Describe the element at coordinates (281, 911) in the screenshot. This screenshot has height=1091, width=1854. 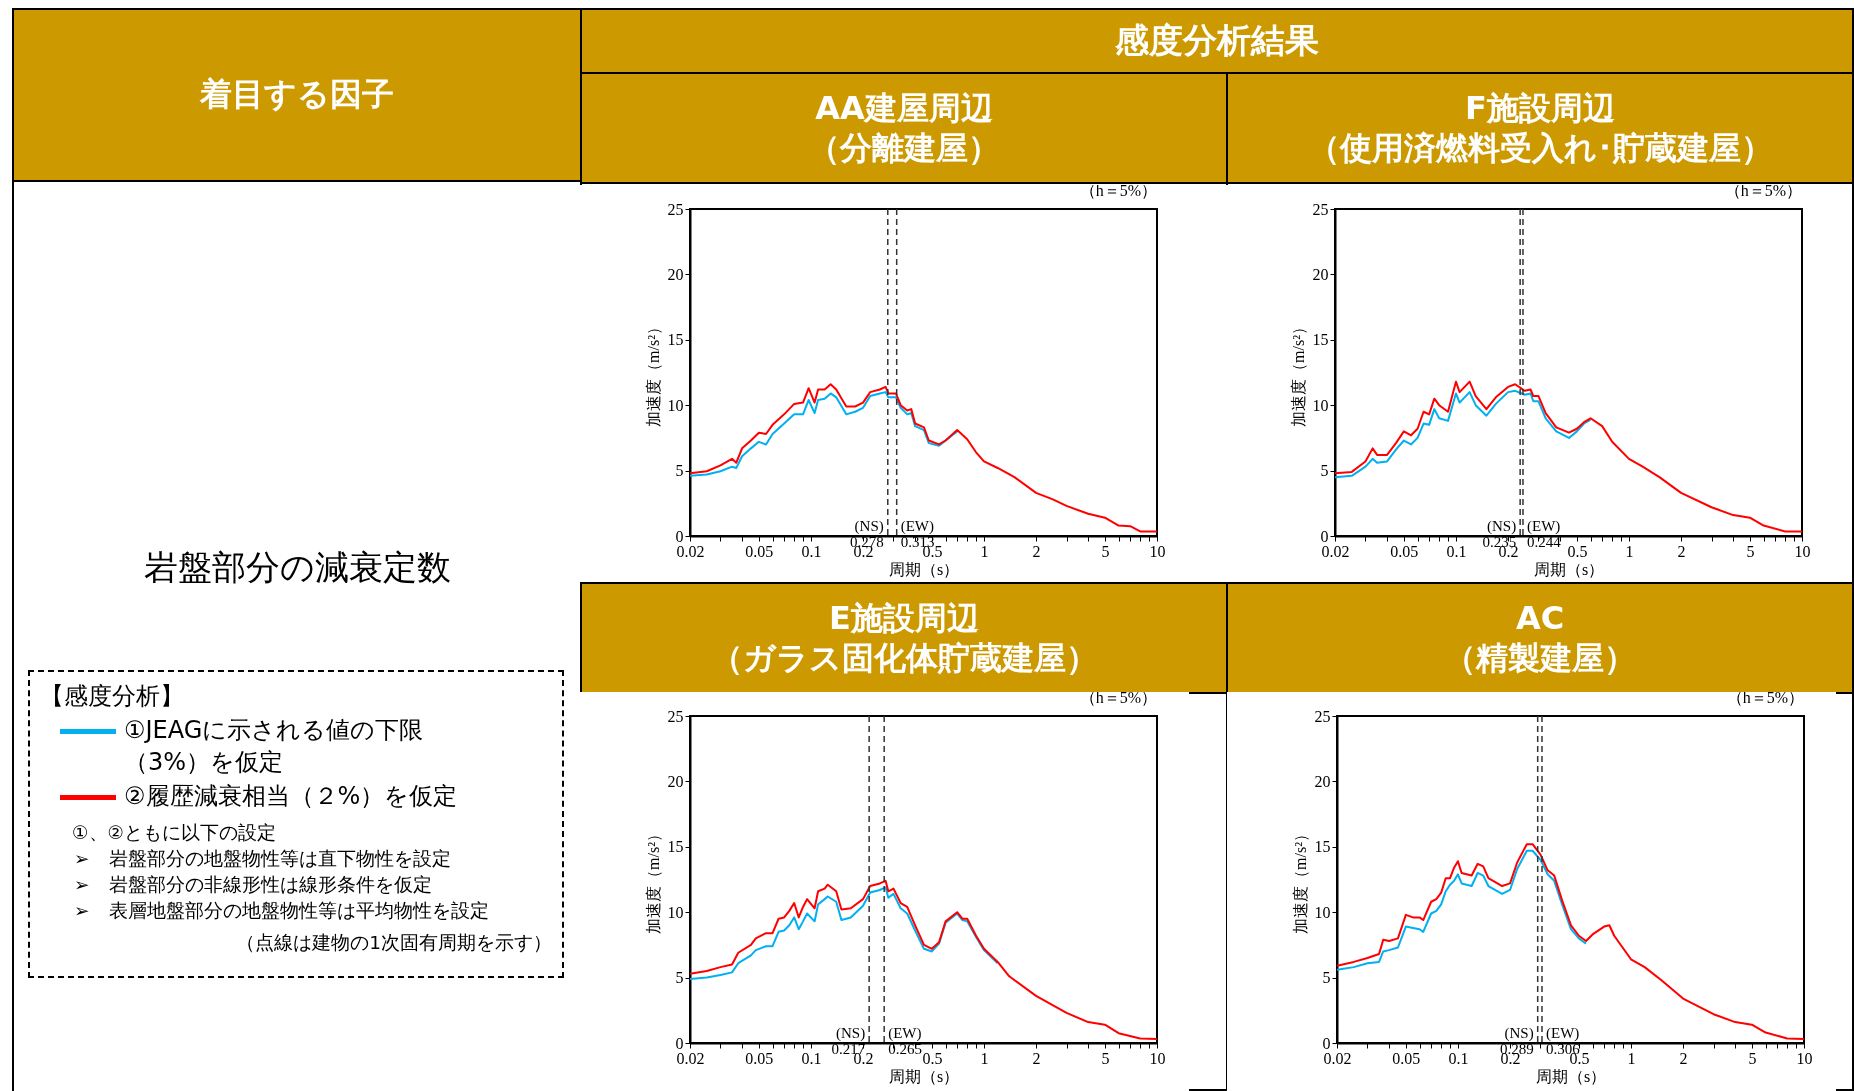
I see `text: ➢ 表層地盤部分の地盤物性等は平均物性を設定` at that location.